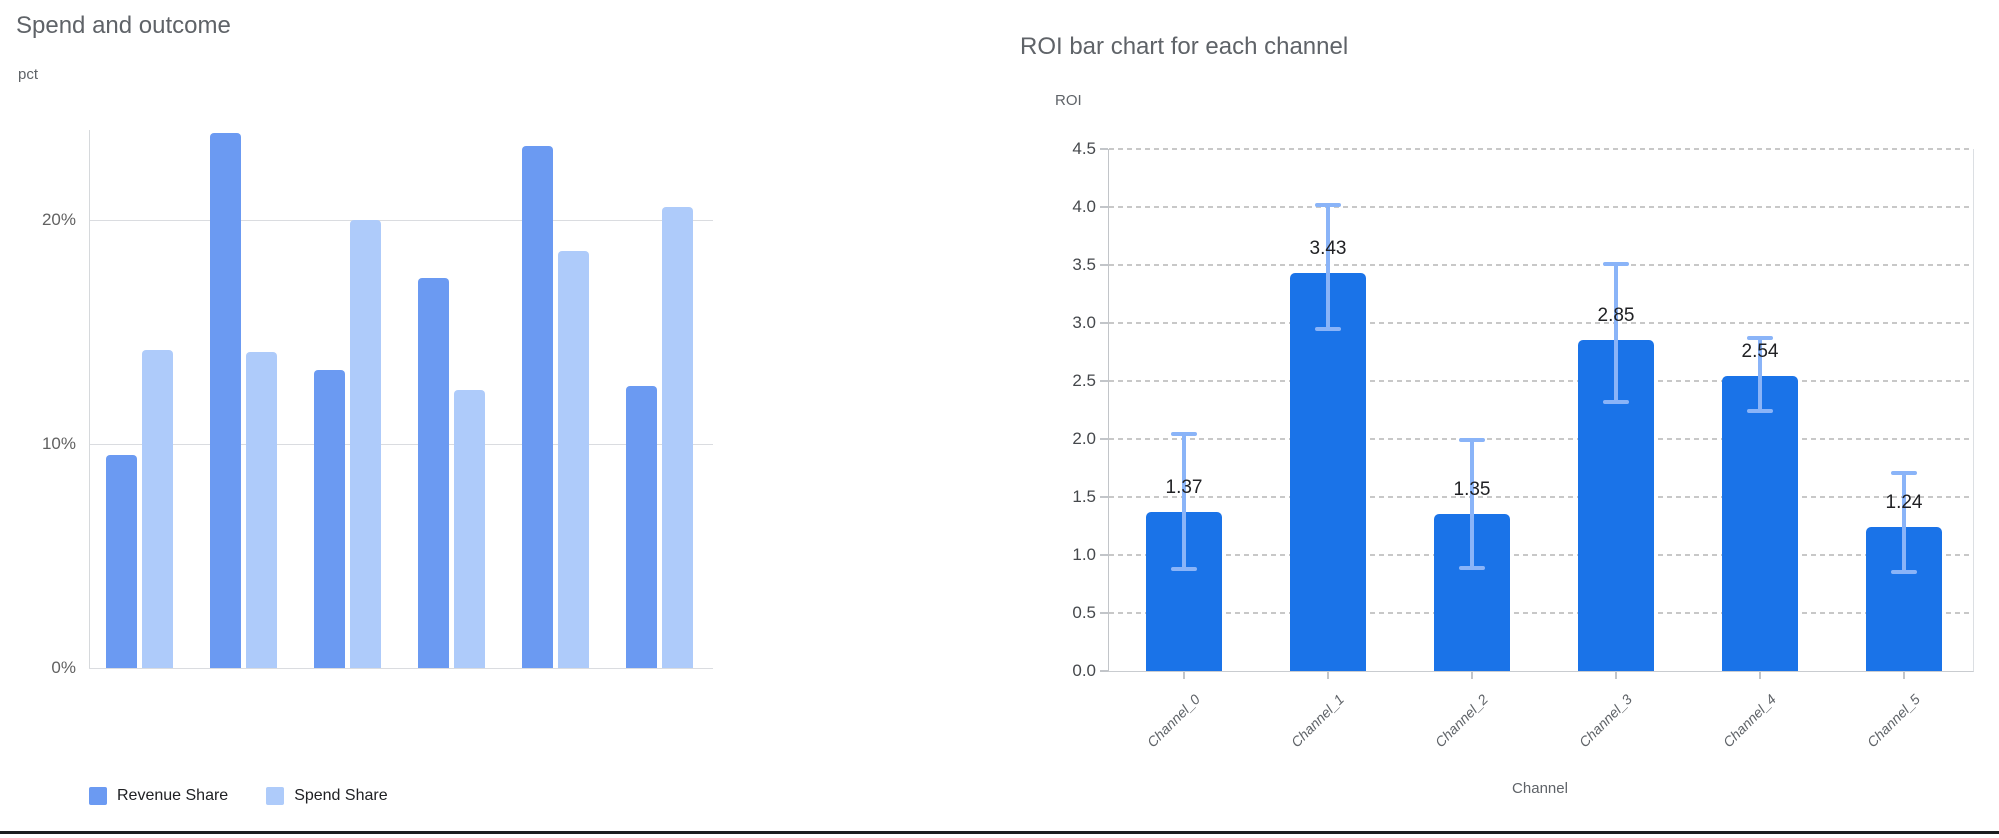 This screenshot has height=838, width=1999. Describe the element at coordinates (58, 443) in the screenshot. I see `y-tick-label: 10%` at that location.